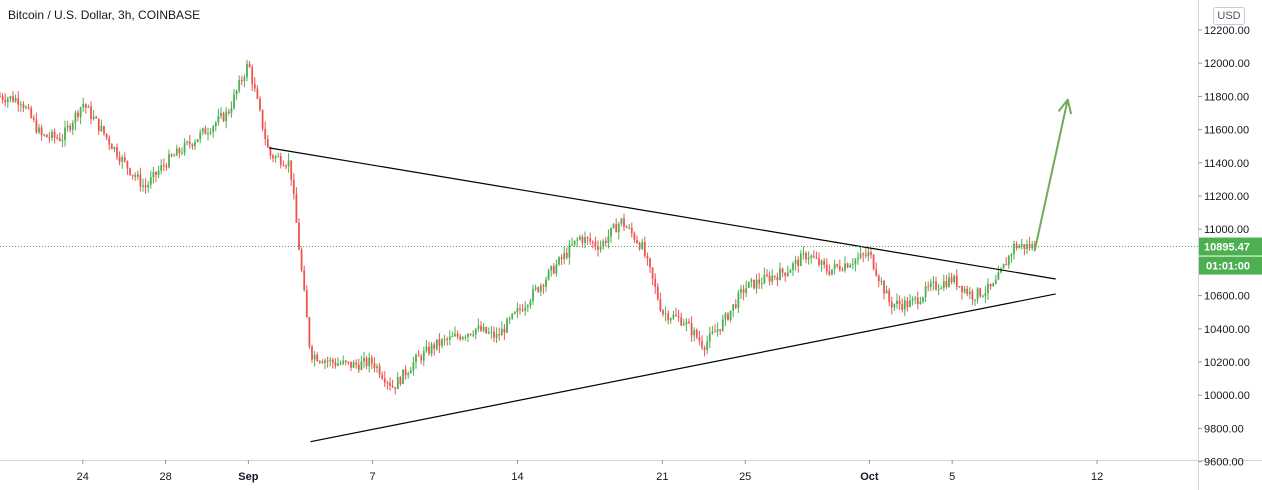  What do you see at coordinates (1226, 164) in the screenshot?
I see `y-tick-label: 11400.00` at bounding box center [1226, 164].